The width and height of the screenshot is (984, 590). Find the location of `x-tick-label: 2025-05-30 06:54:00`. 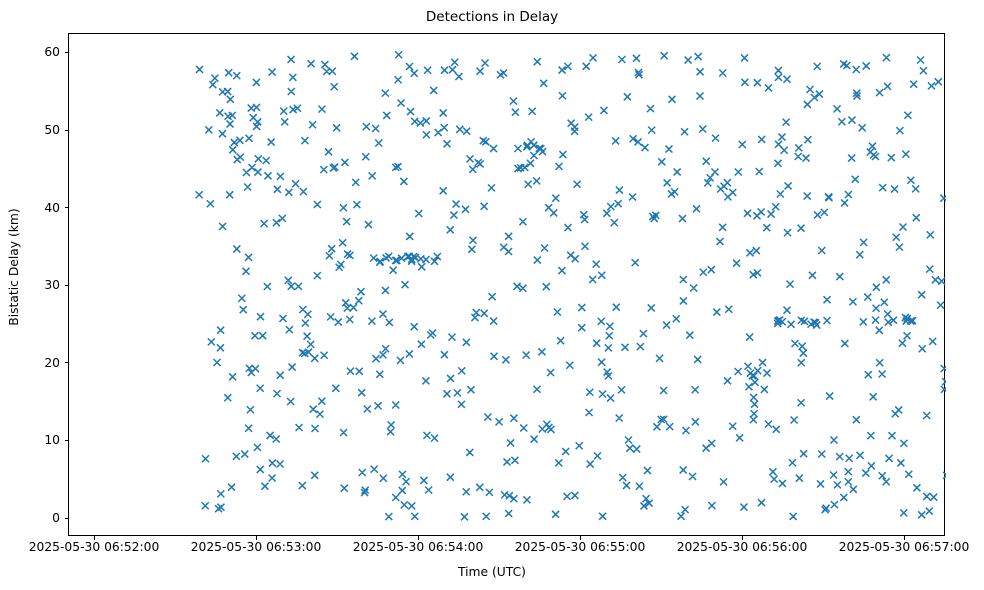

x-tick-label: 2025-05-30 06:54:00 is located at coordinates (418, 547).